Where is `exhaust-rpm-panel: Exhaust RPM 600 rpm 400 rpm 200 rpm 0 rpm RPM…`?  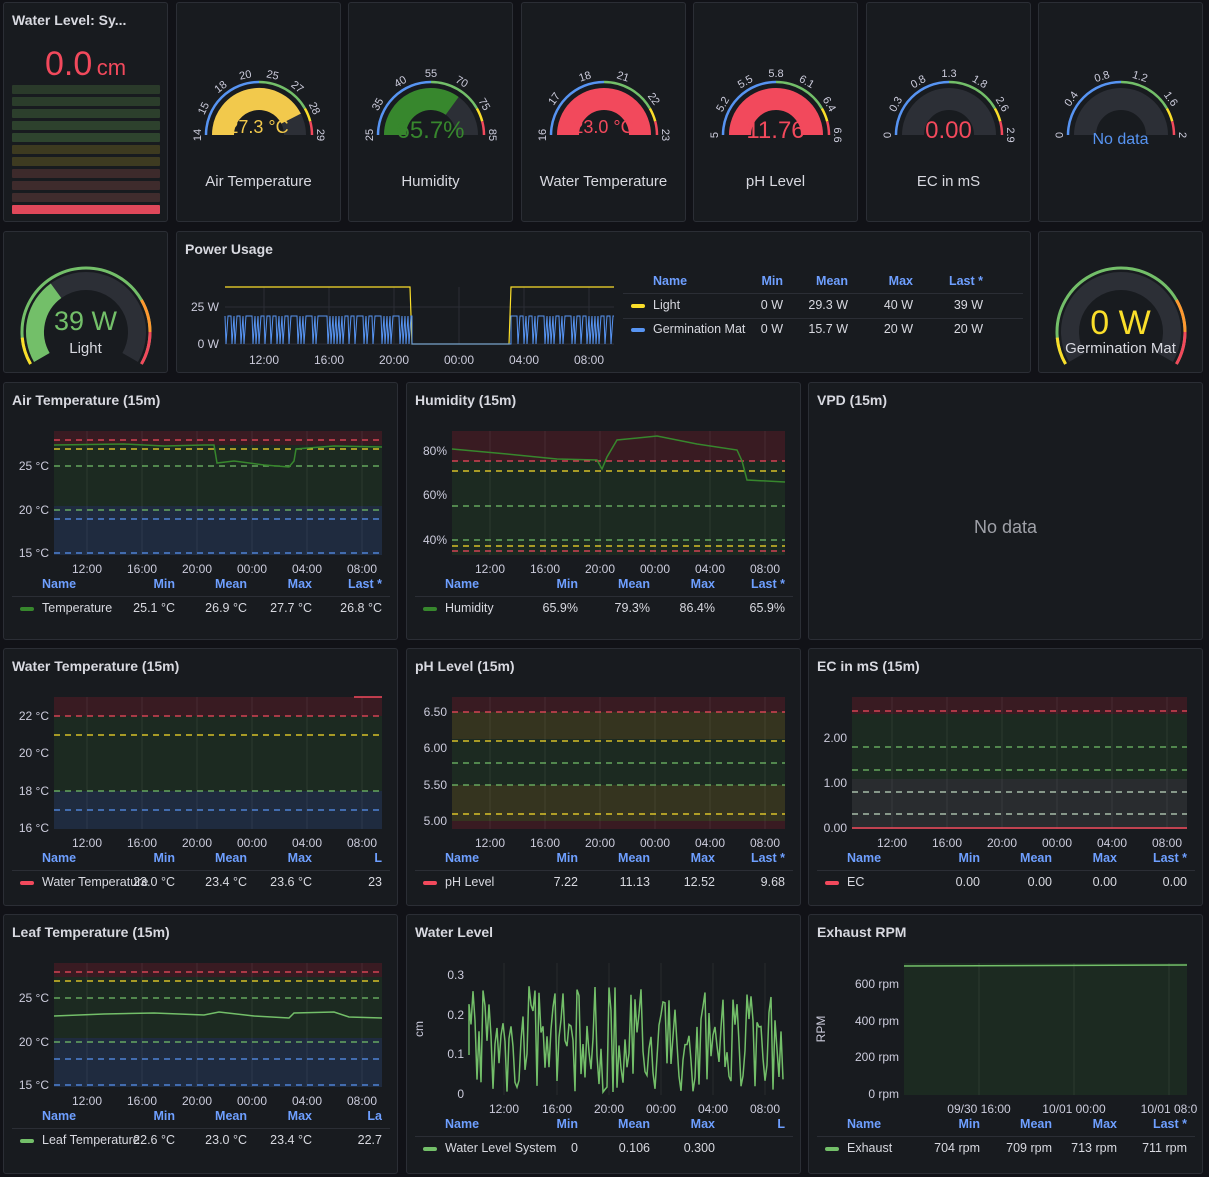 exhaust-rpm-panel: Exhaust RPM 600 rpm 400 rpm 200 rpm 0 rpm RPM… is located at coordinates (1005, 1044).